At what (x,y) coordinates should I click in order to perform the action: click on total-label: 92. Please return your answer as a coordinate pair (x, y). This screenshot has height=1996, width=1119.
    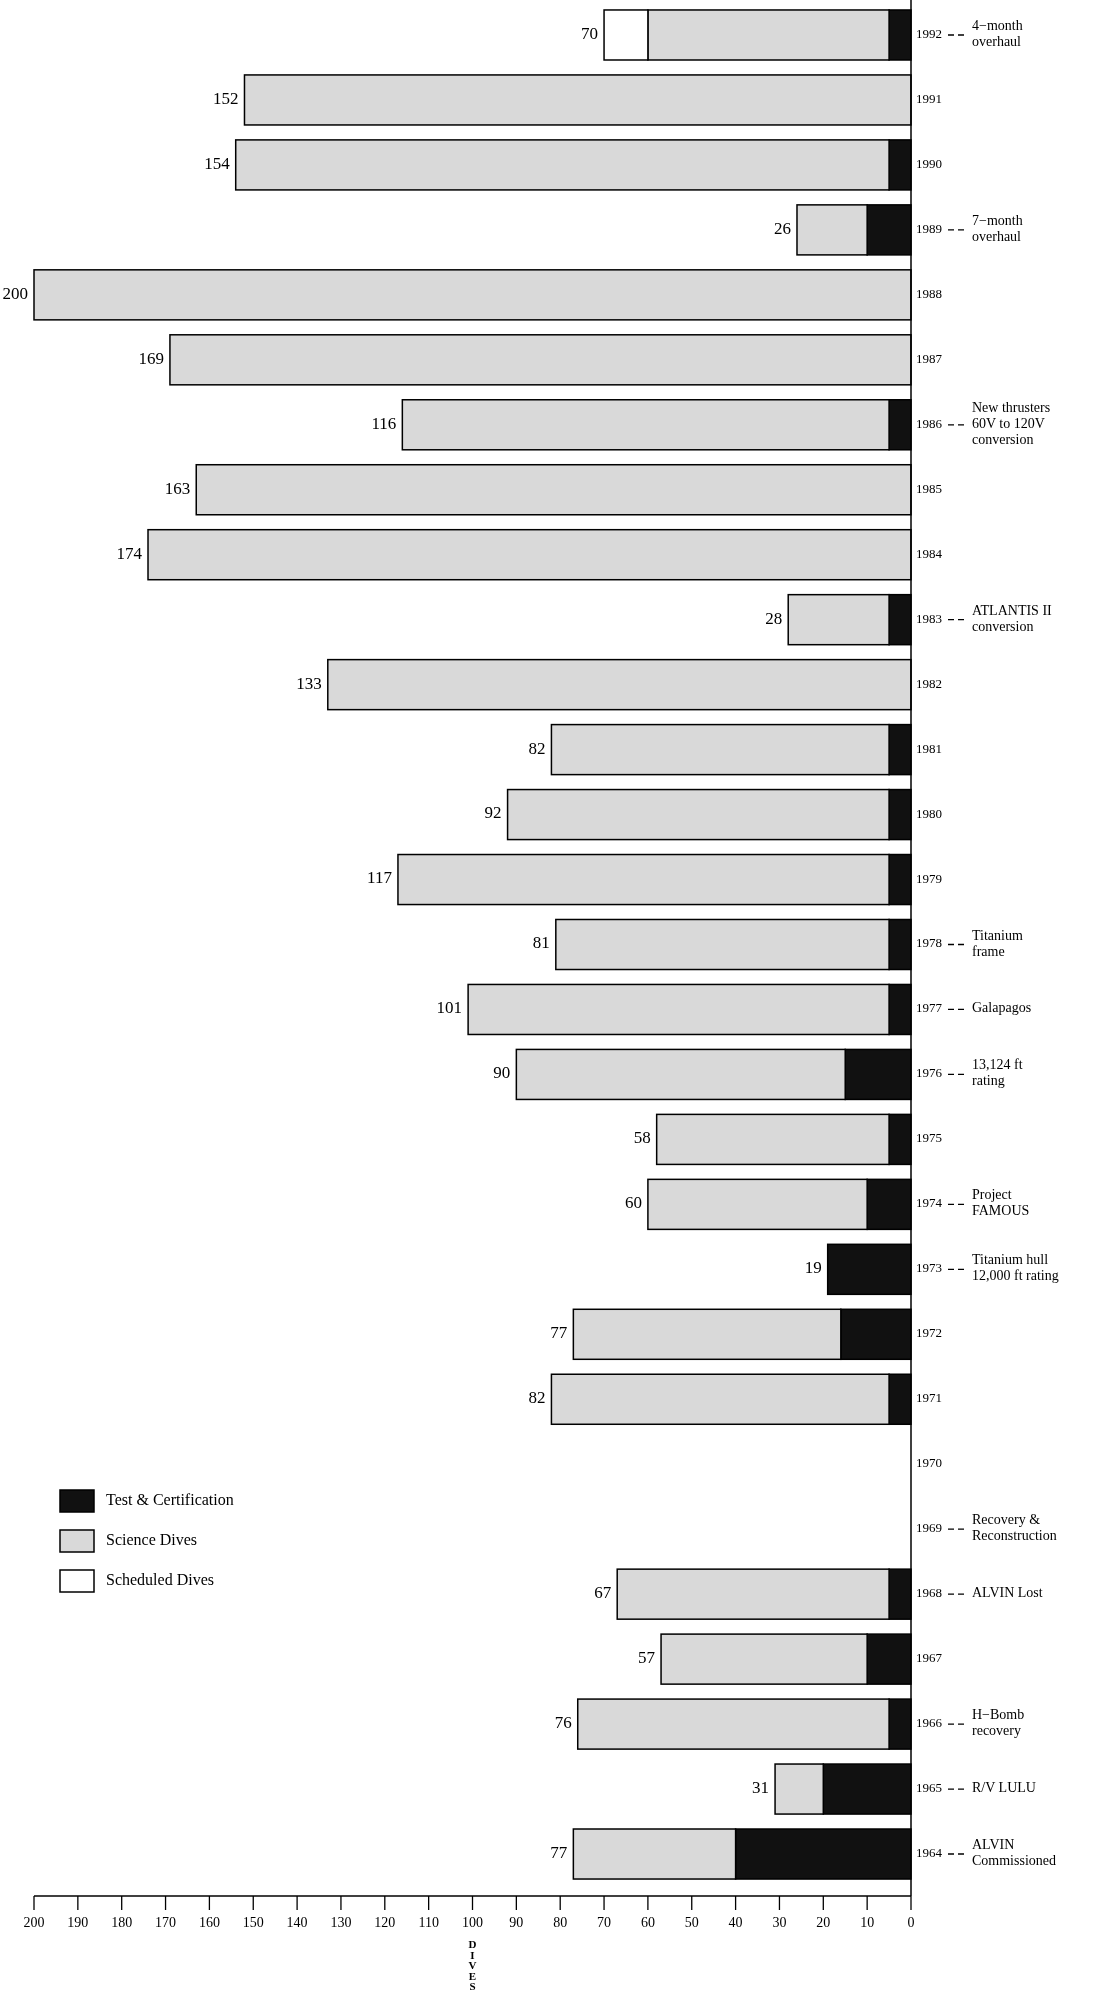
    Looking at the image, I should click on (493, 813).